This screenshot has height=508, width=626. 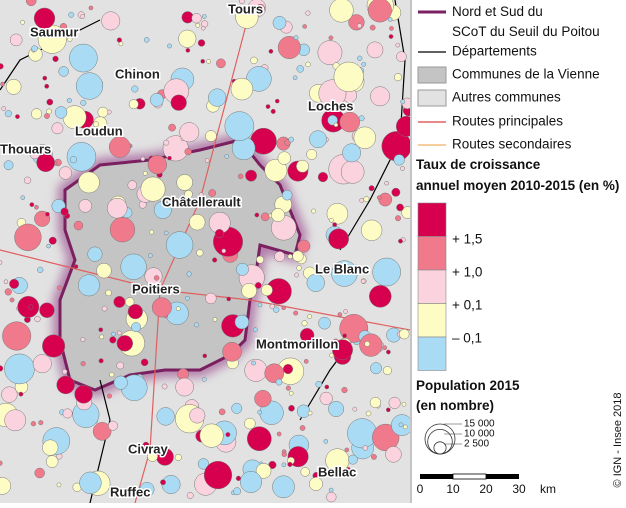 What do you see at coordinates (479, 434) in the screenshot?
I see `population-size: 10 000` at bounding box center [479, 434].